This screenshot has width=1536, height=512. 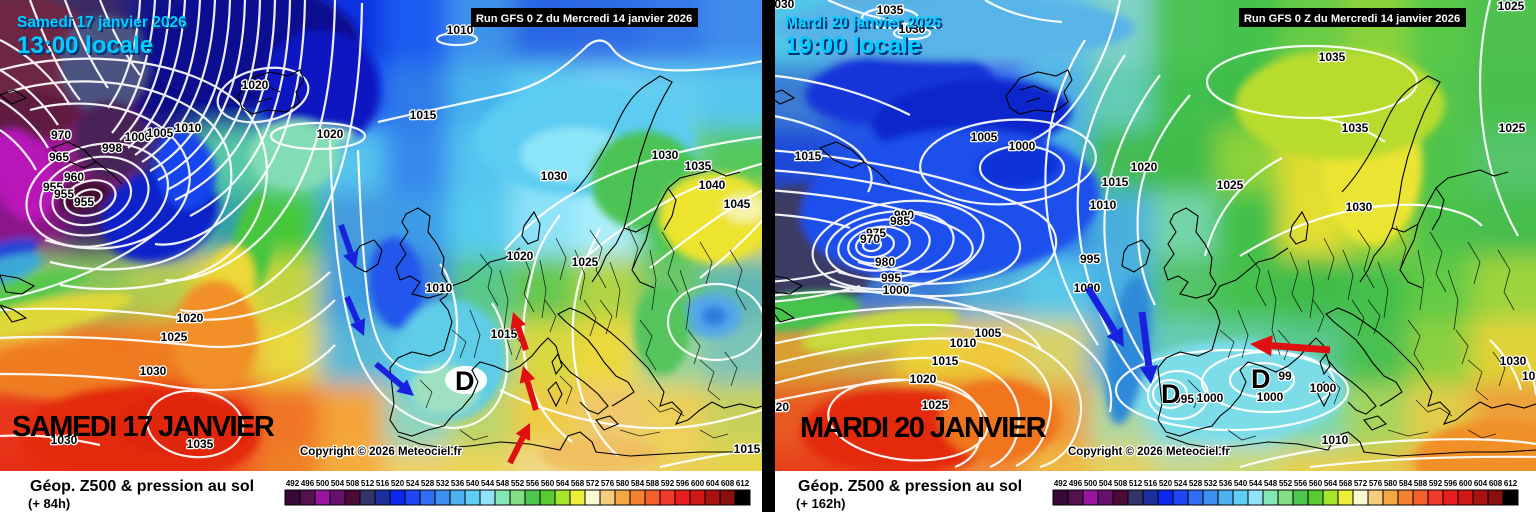 I want to click on svg-text: 975, so click(x=876, y=233).